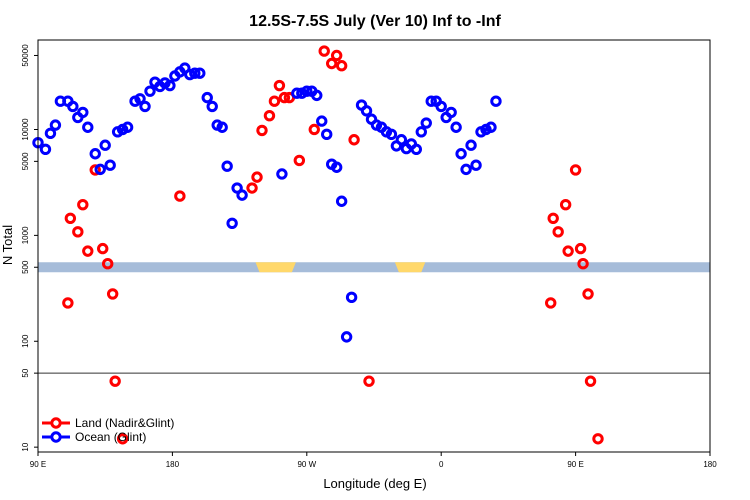 The image size is (750, 500). Describe the element at coordinates (441, 464) in the screenshot. I see `x-tick-label: 0` at that location.